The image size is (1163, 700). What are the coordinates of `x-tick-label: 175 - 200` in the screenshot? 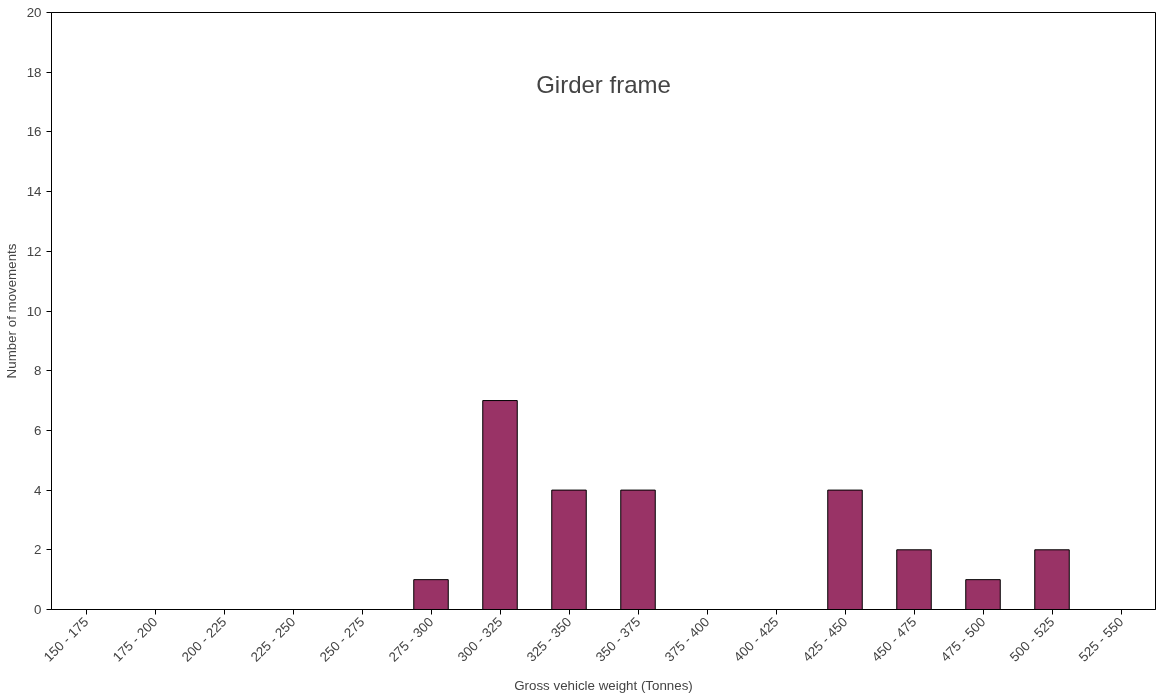 It's located at (135, 639).